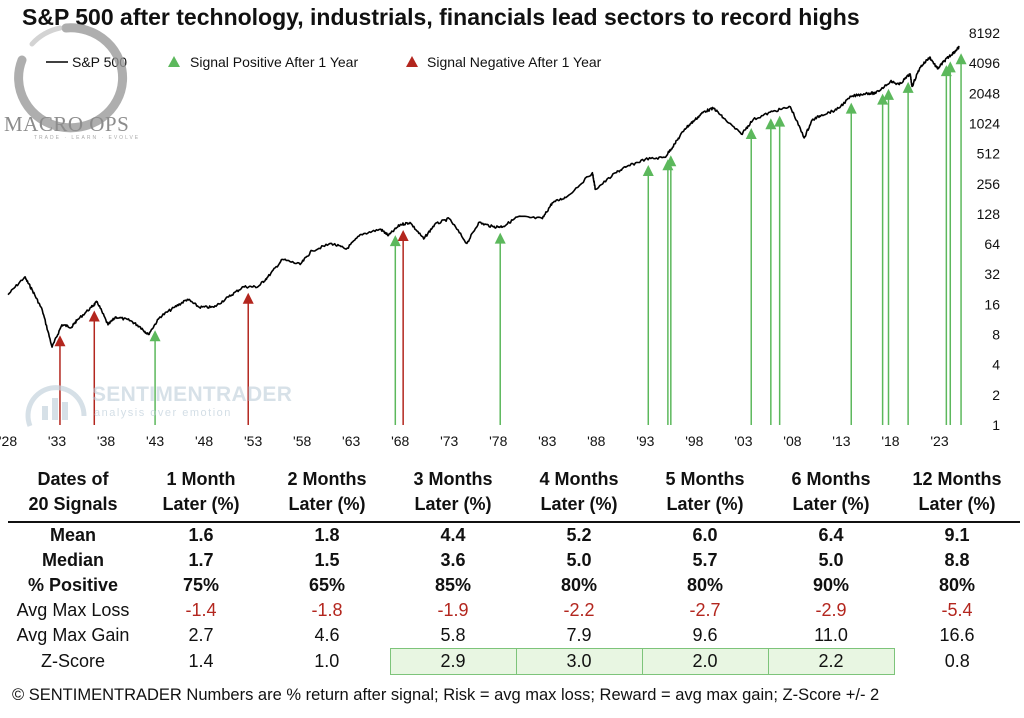 The image size is (1024, 718). Describe the element at coordinates (201, 635) in the screenshot. I see `table-cell: 2.7` at that location.